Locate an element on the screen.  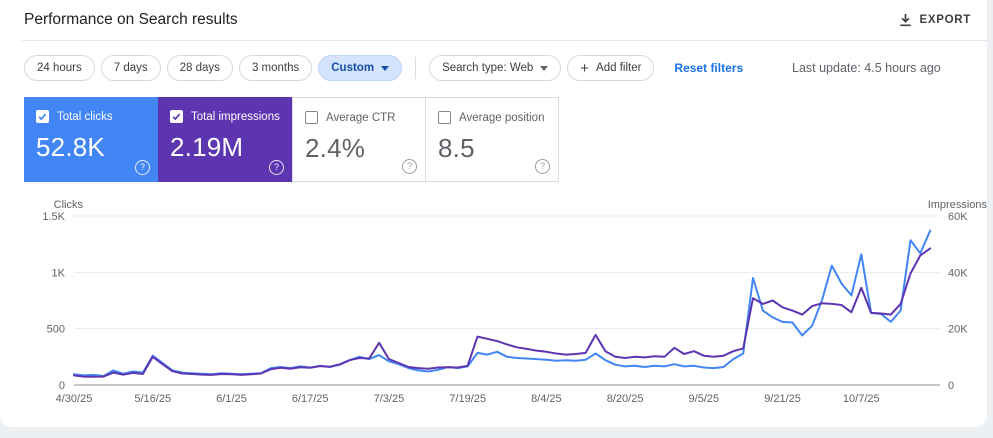
svg-text: 20K is located at coordinates (958, 330).